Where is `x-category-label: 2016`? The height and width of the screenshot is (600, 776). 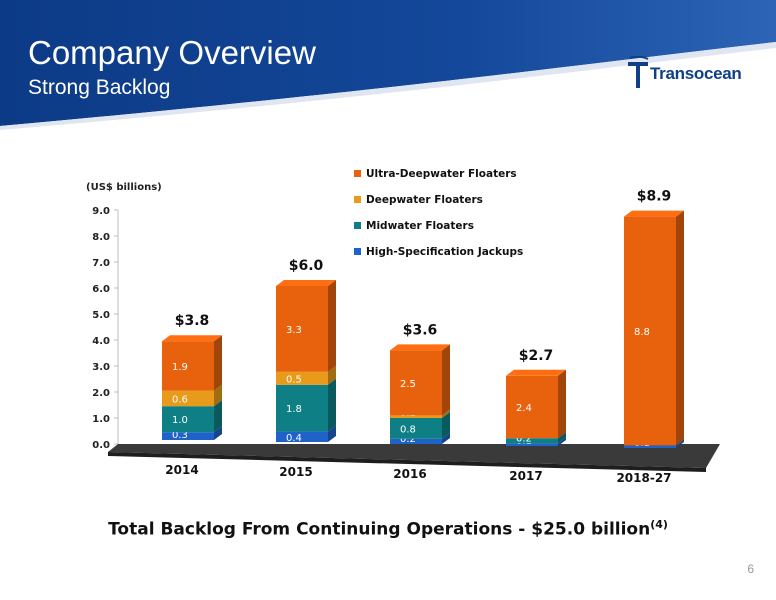 x-category-label: 2016 is located at coordinates (409, 474).